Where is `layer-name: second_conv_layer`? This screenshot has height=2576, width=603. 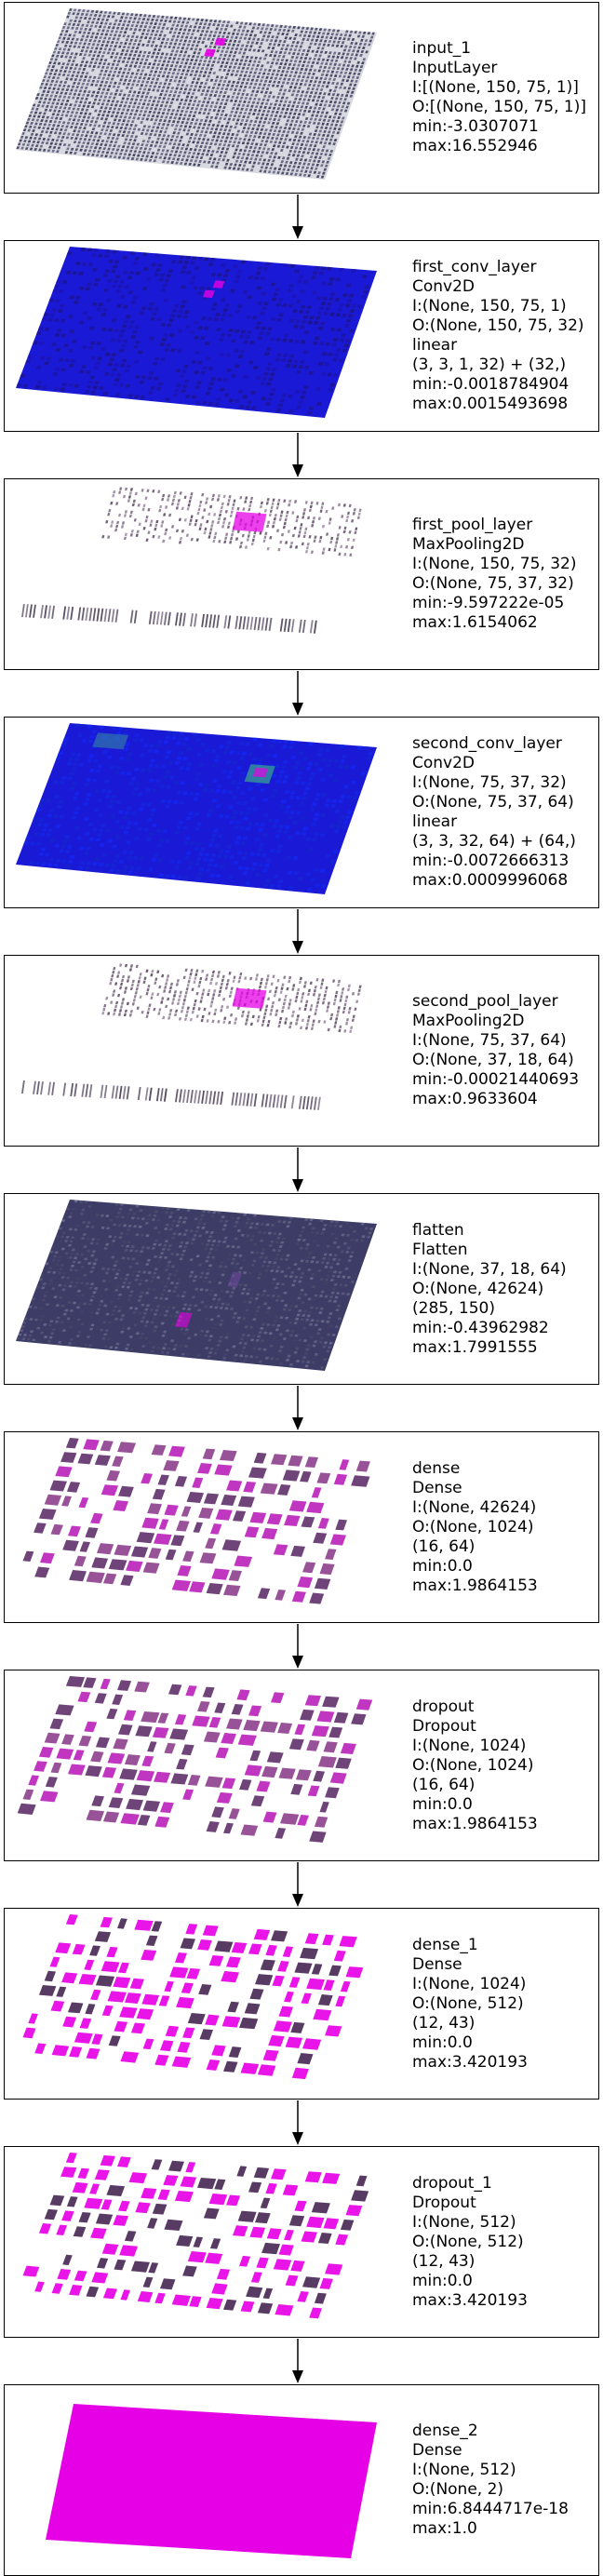 layer-name: second_conv_layer is located at coordinates (494, 744).